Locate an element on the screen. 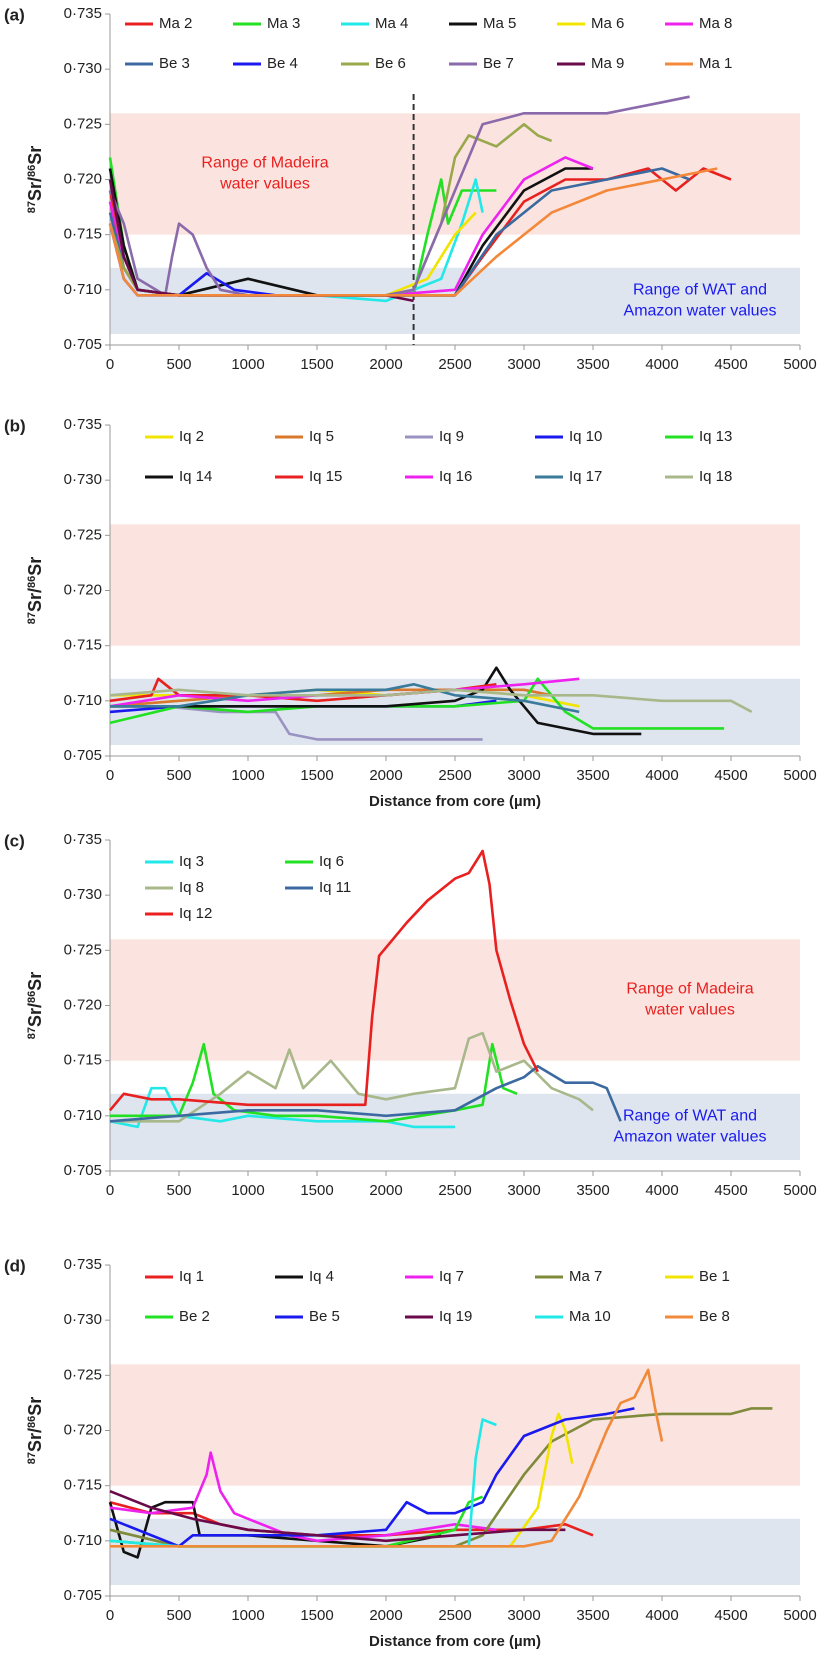 The width and height of the screenshot is (835, 1663). legend-label: Iq 16 is located at coordinates (455, 476).